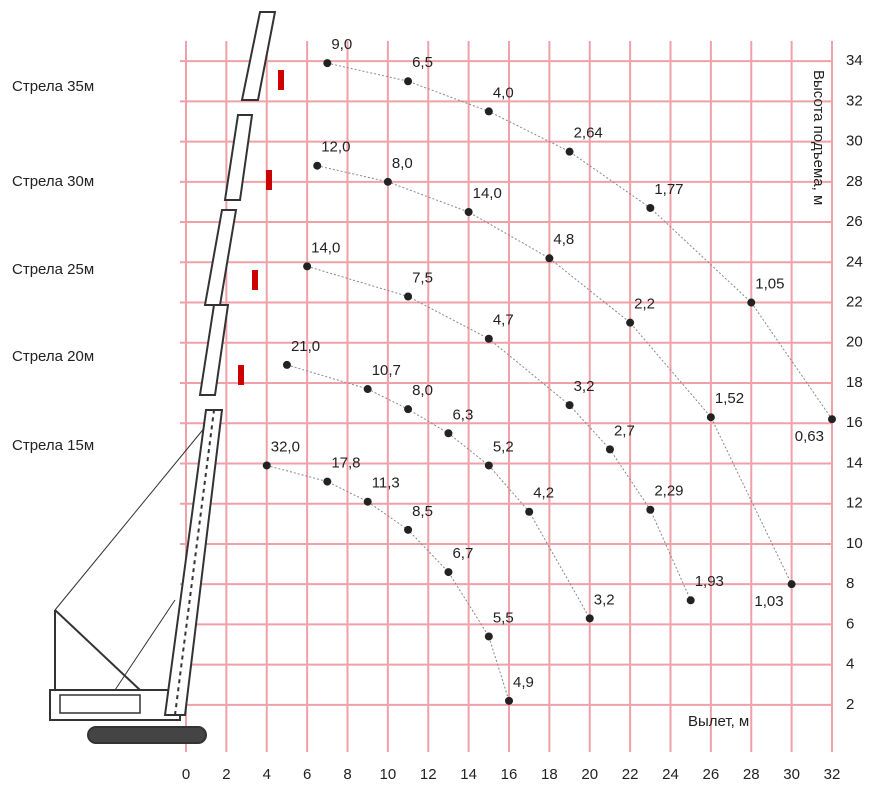 This screenshot has height=794, width=877. What do you see at coordinates (589, 774) in the screenshot?
I see `x-tick-label: 20` at bounding box center [589, 774].